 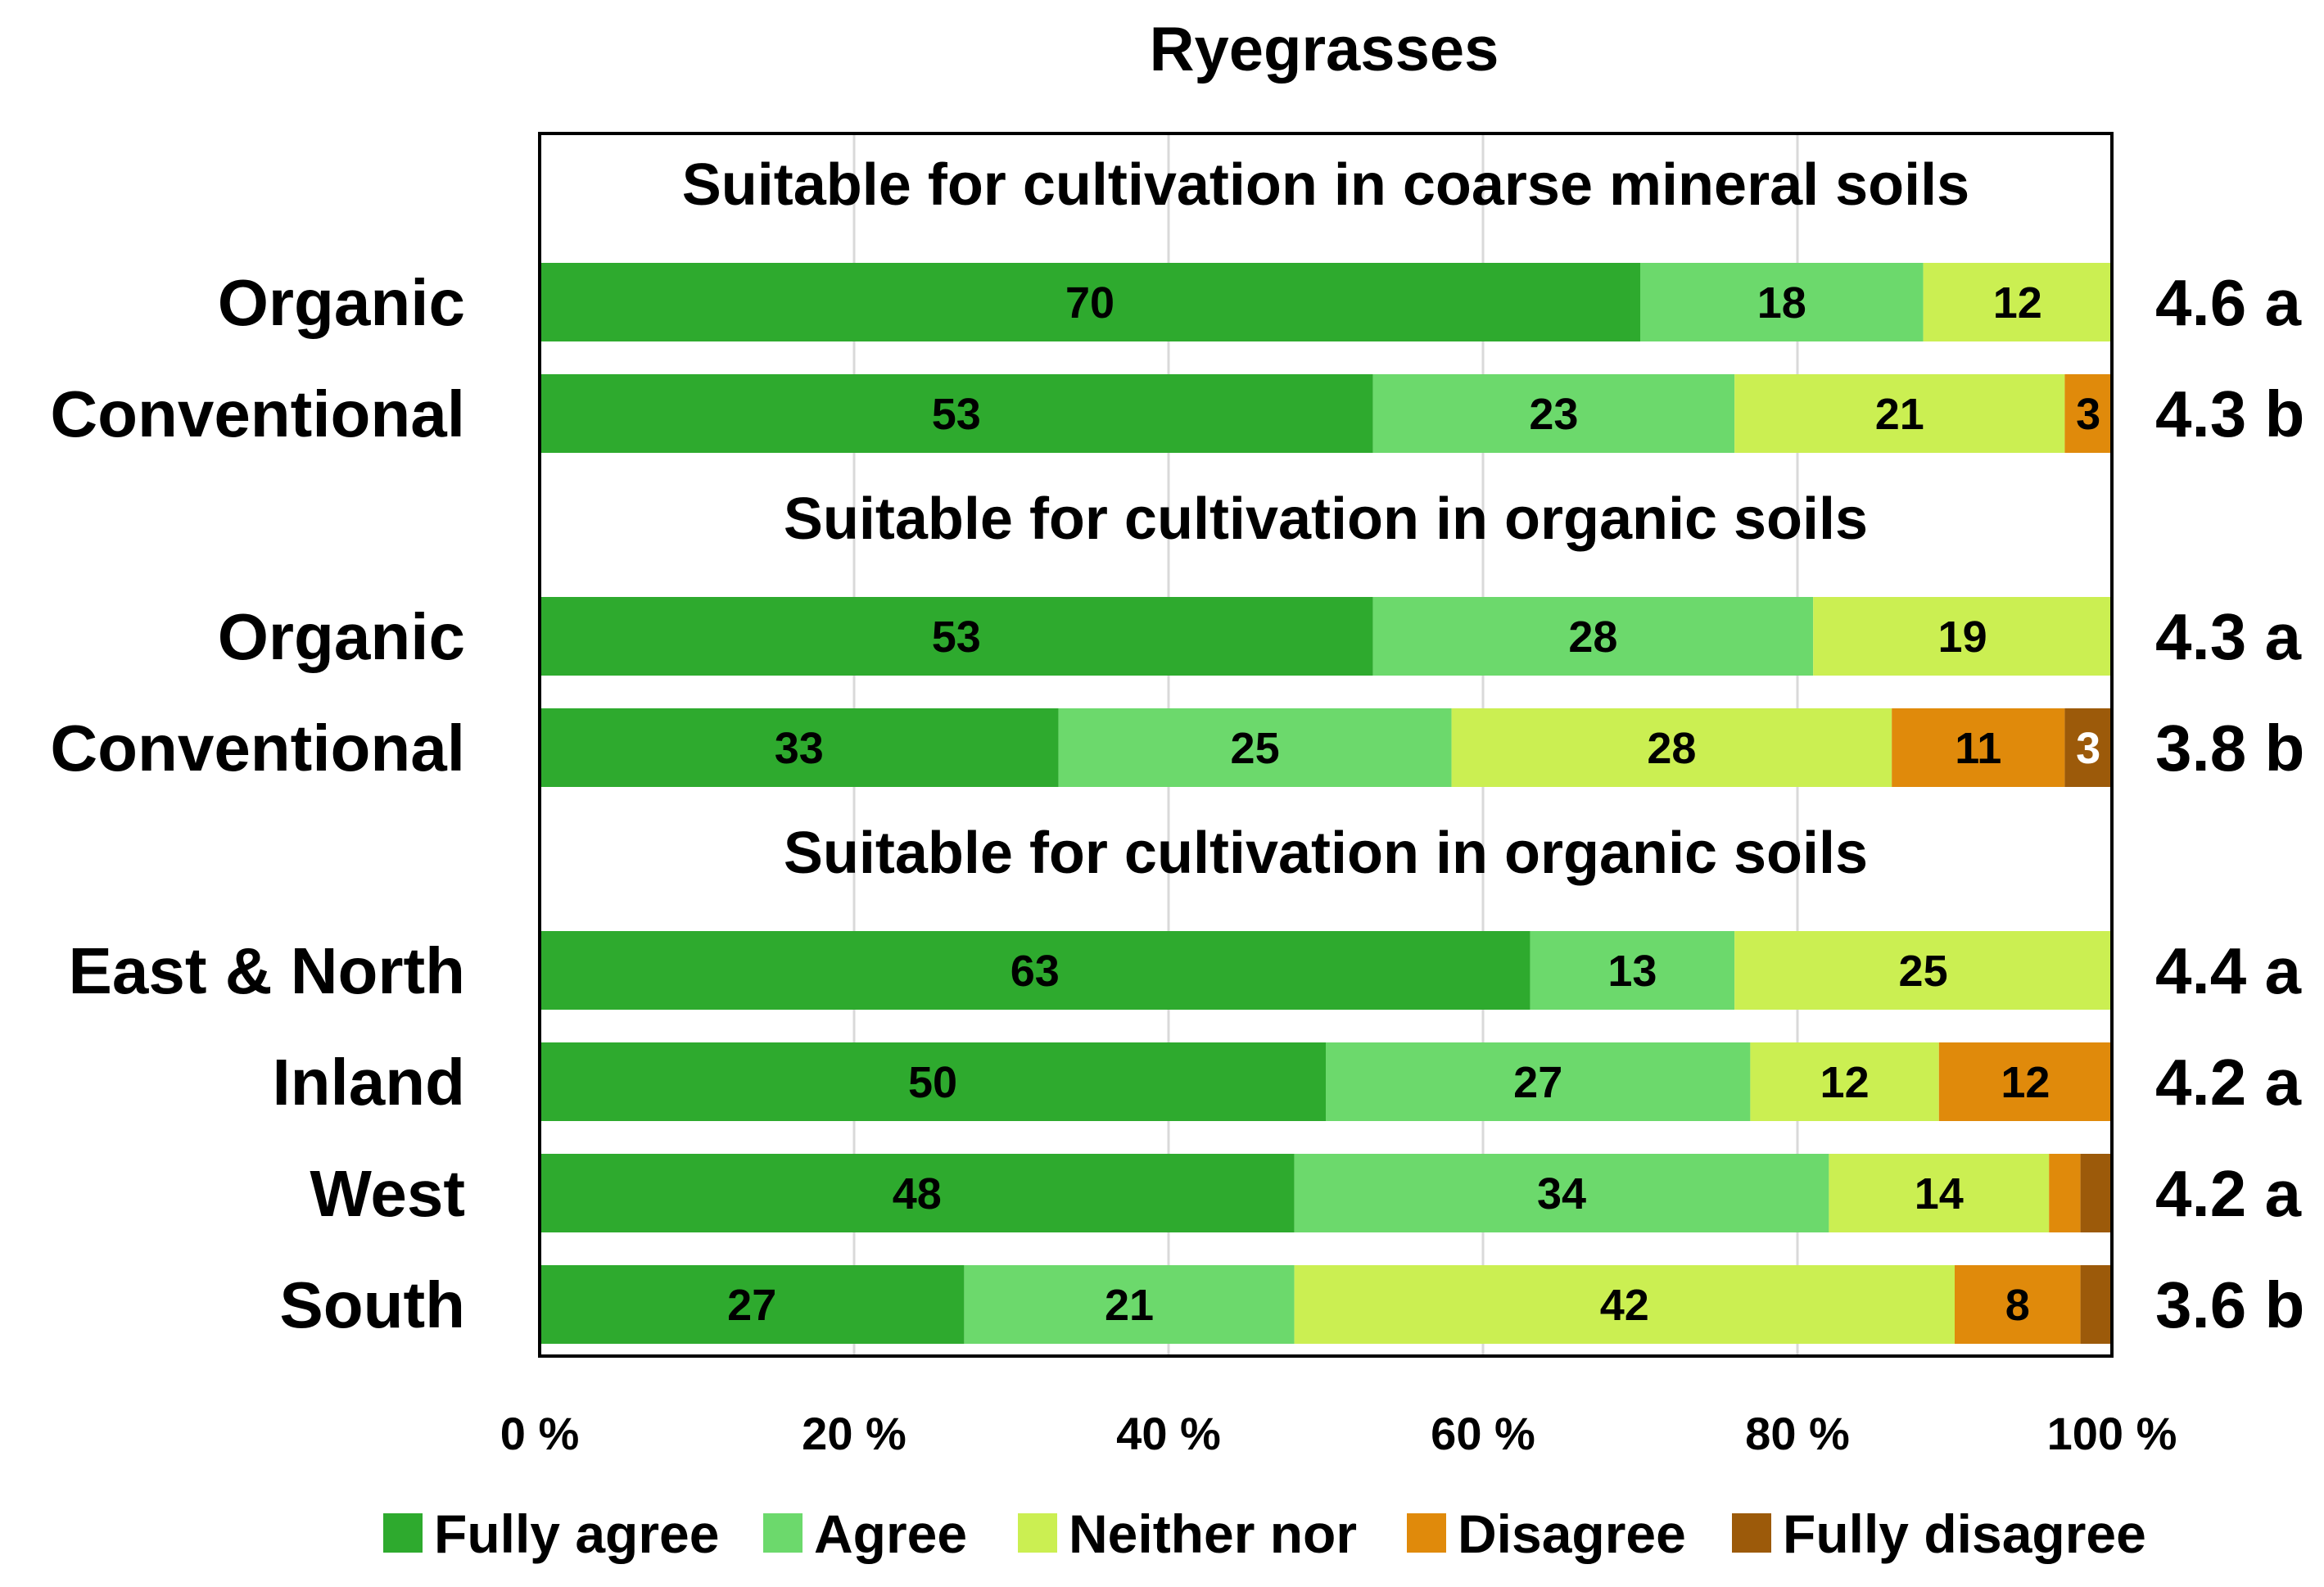 I want to click on bar-value-label: 70, so click(x=1090, y=303).